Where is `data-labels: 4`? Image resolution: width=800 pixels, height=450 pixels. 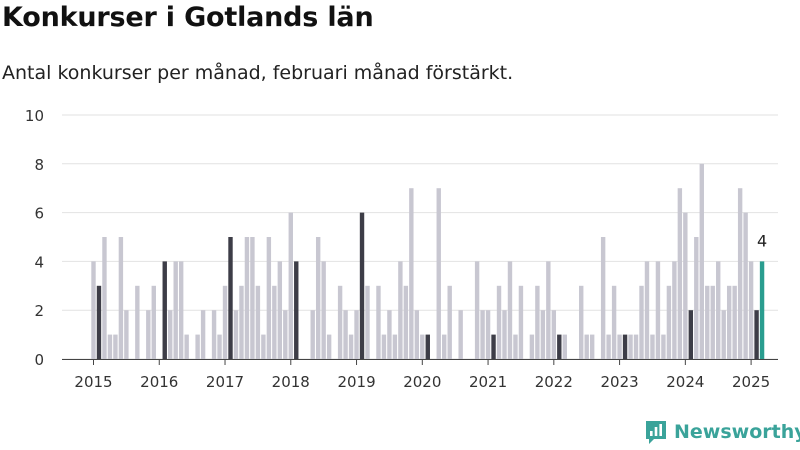 data-labels: 4 is located at coordinates (762, 240).